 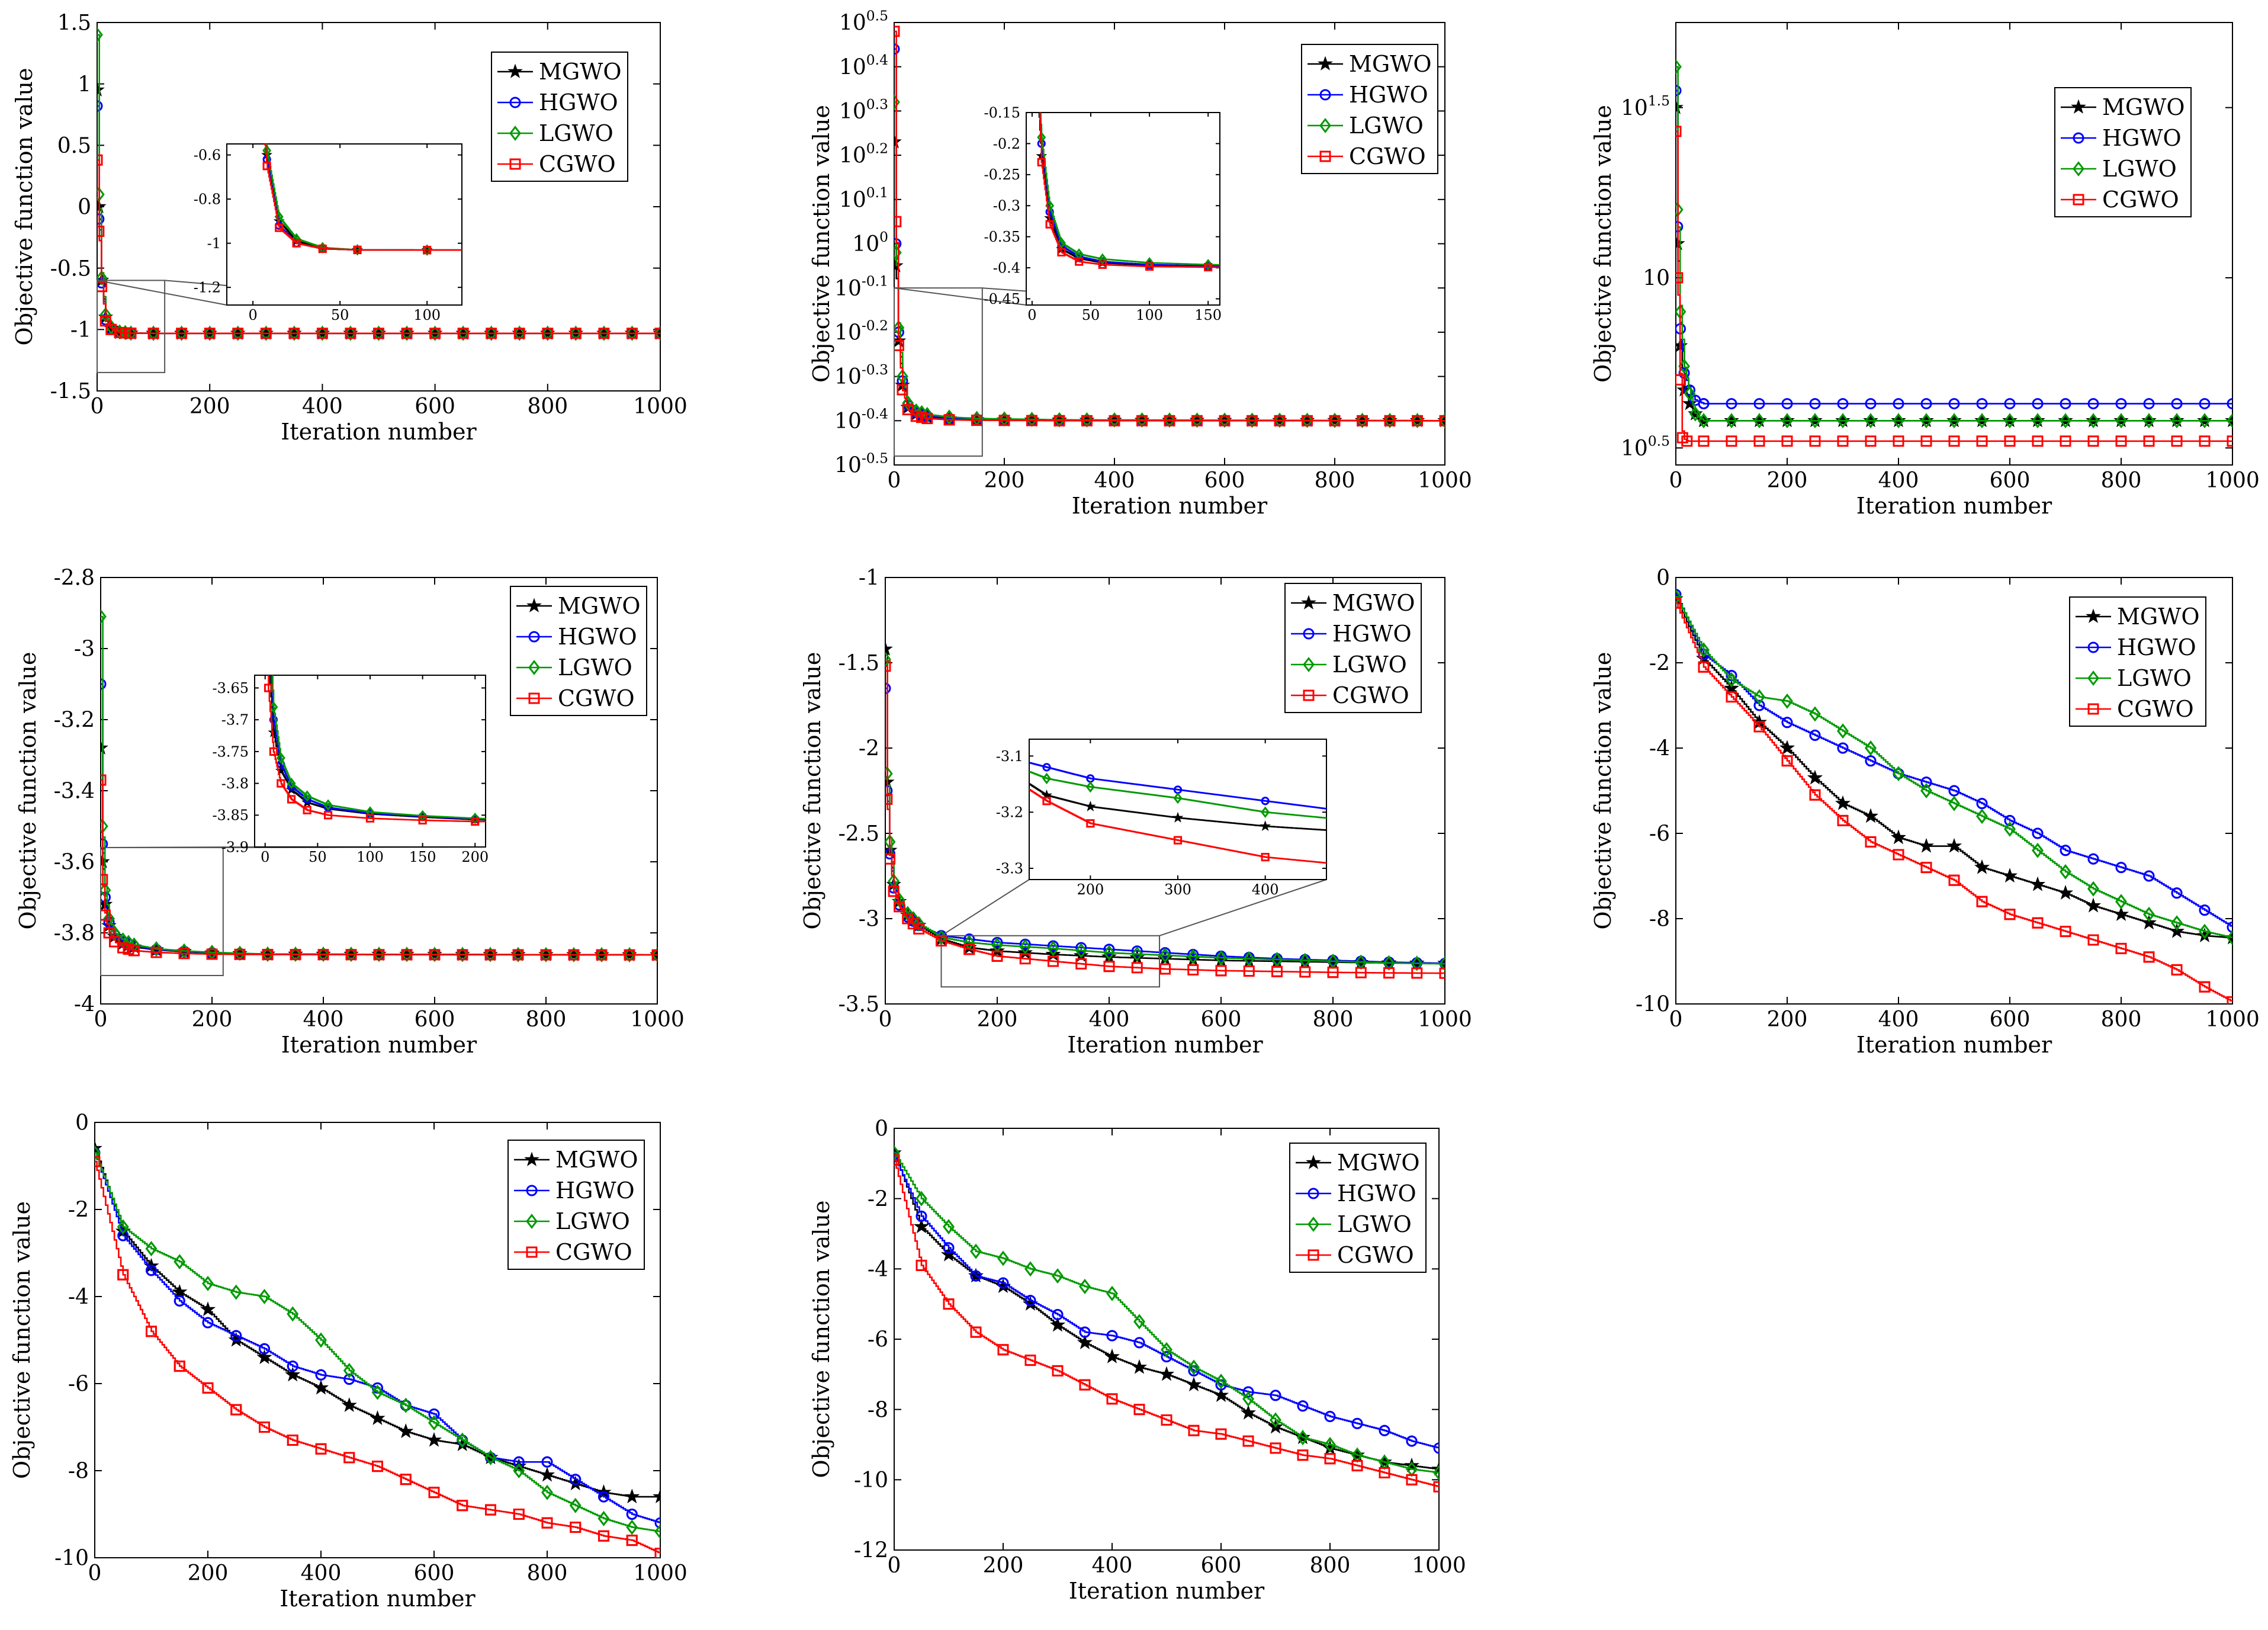 I want to click on x-tick-label: 600, so click(x=1222, y=1566).